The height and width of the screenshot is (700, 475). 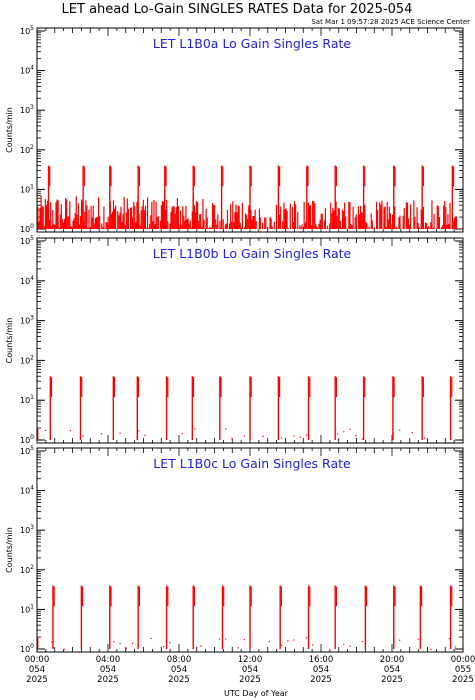 I want to click on y-tick-label: 10⁰, so click(x=27, y=439).